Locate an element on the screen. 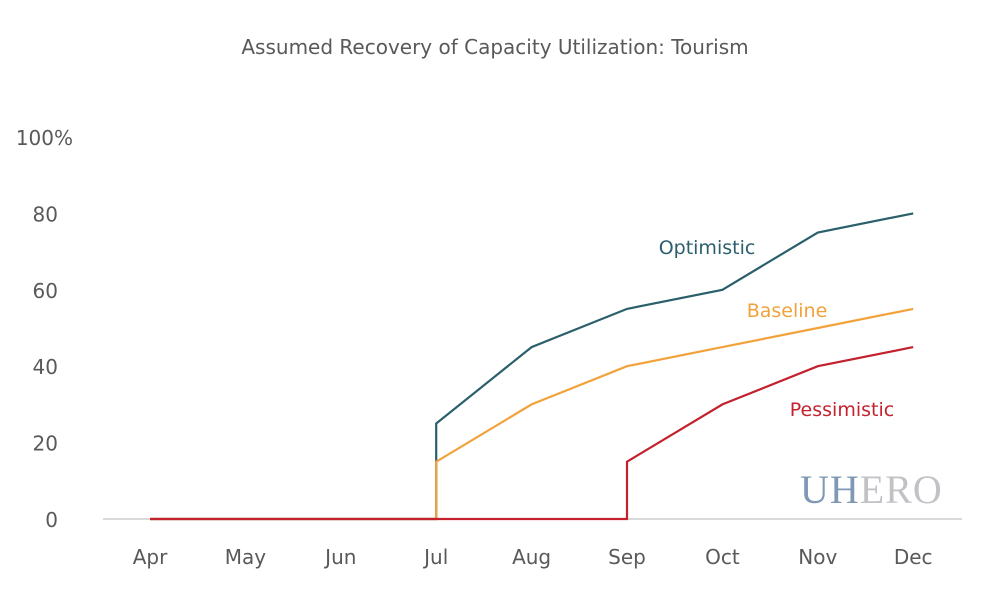 Image resolution: width=990 pixels, height=609 pixels. y-tick-label: 80 is located at coordinates (45, 214).